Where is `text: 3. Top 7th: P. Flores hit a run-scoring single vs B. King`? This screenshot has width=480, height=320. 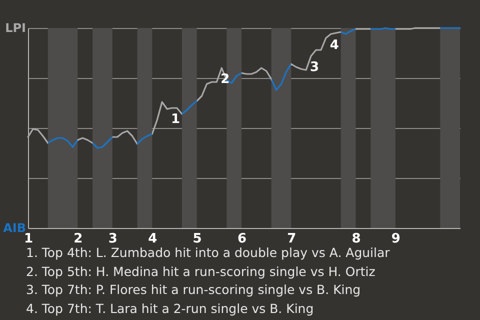
text: 3. Top 7th: P. Flores hit a run-scoring single vs B. King is located at coordinates (194, 290).